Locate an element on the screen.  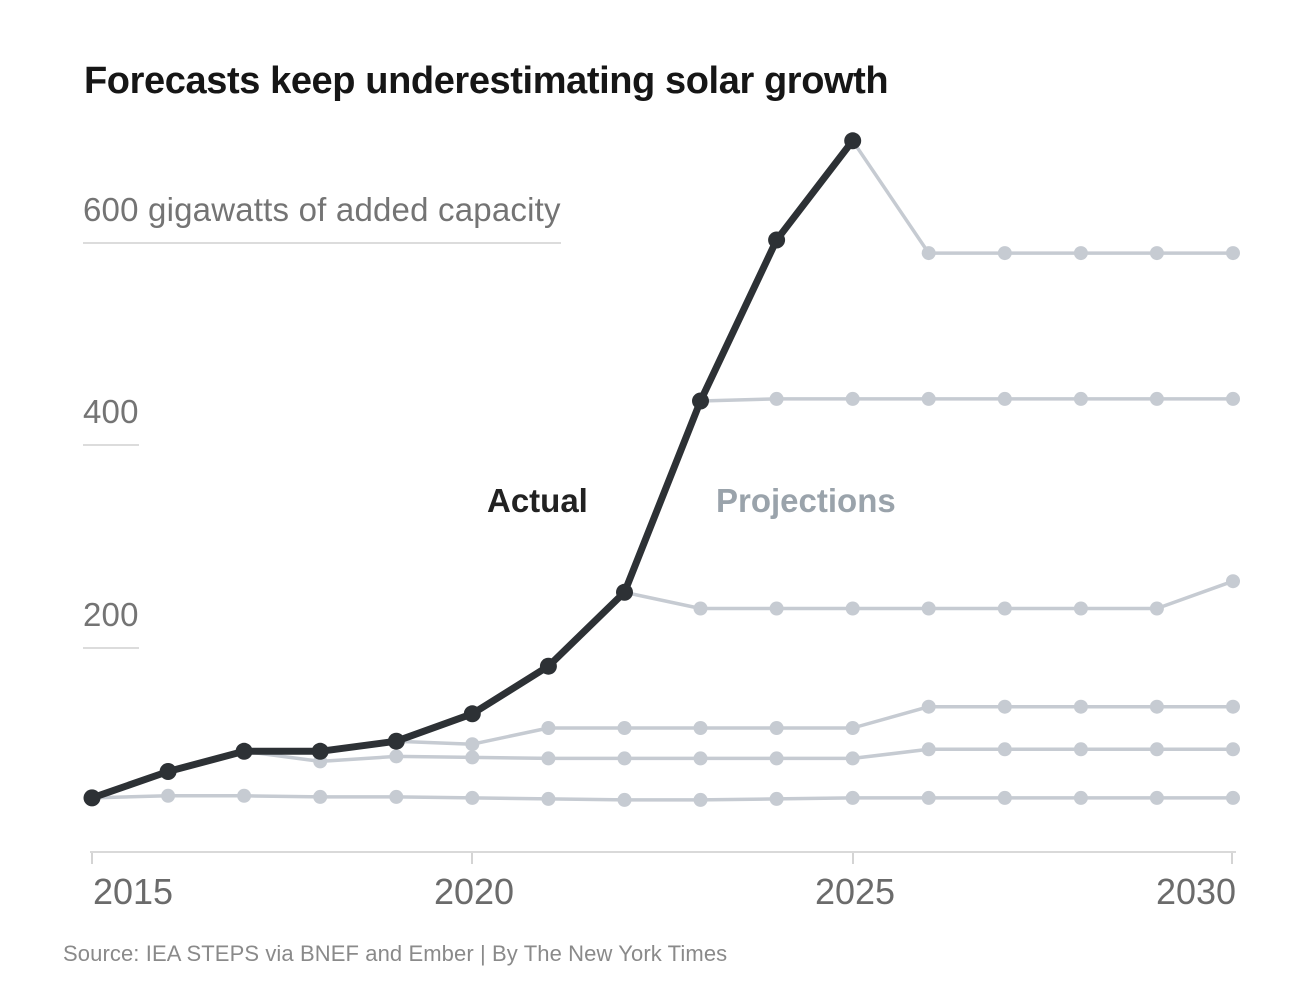
series-projection-2-point-2021 is located at coordinates (548, 728).